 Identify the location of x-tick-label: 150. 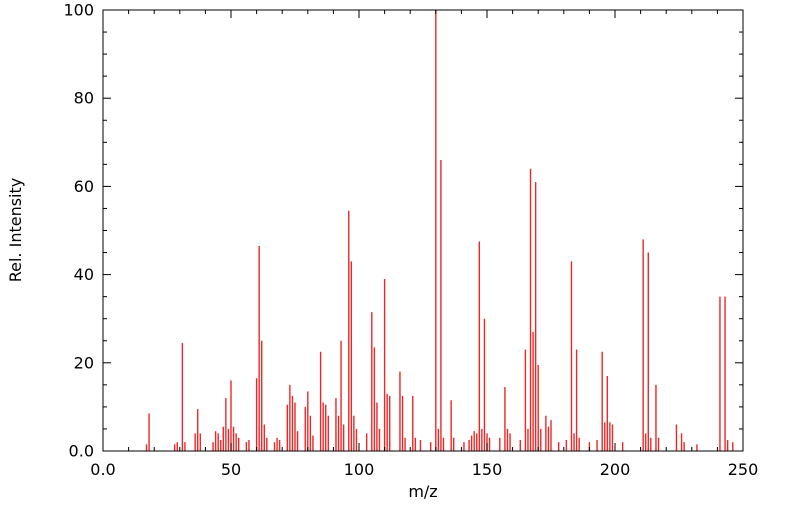
(487, 469).